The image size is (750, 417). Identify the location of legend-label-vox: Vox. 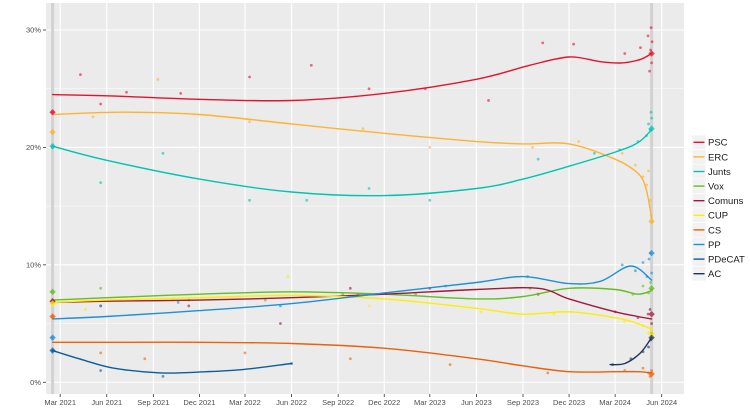
(716, 187).